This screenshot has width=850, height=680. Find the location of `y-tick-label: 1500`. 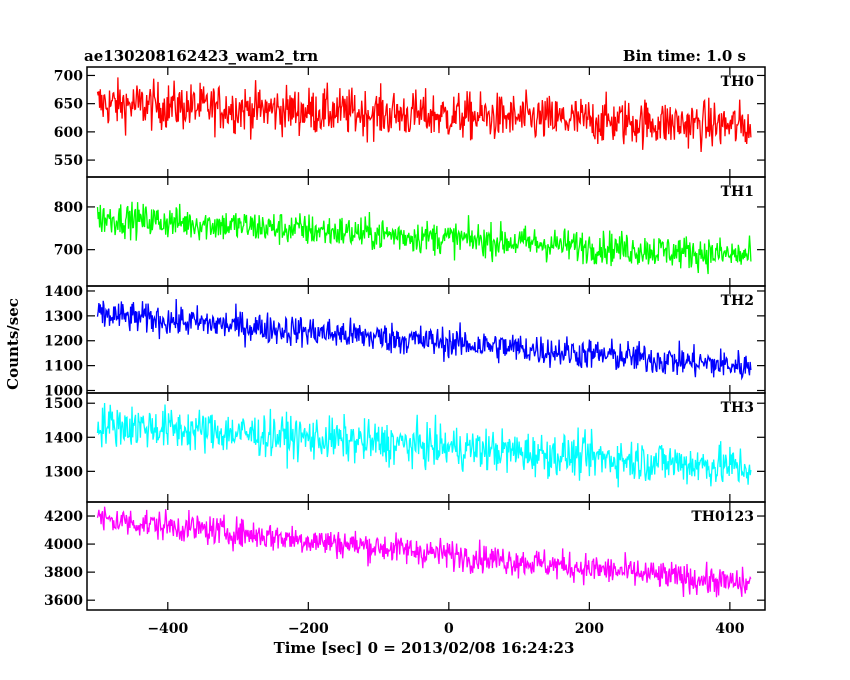

y-tick-label: 1500 is located at coordinates (63, 404).